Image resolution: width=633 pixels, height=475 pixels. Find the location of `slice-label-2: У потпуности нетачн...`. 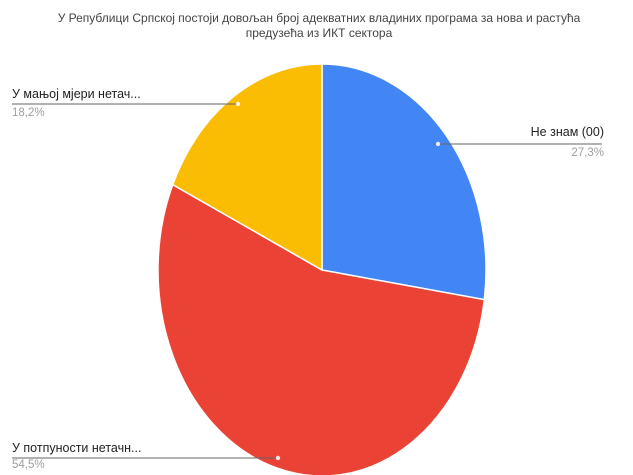

slice-label-2: У потпуности нетачн... is located at coordinates (76, 448).